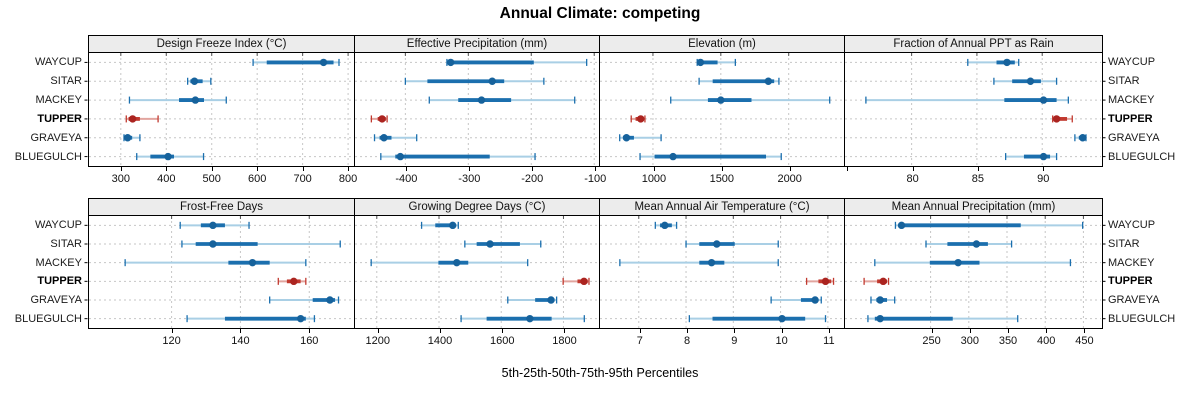  What do you see at coordinates (781, 341) in the screenshot?
I see `axis-tick-label: 10` at bounding box center [781, 341].